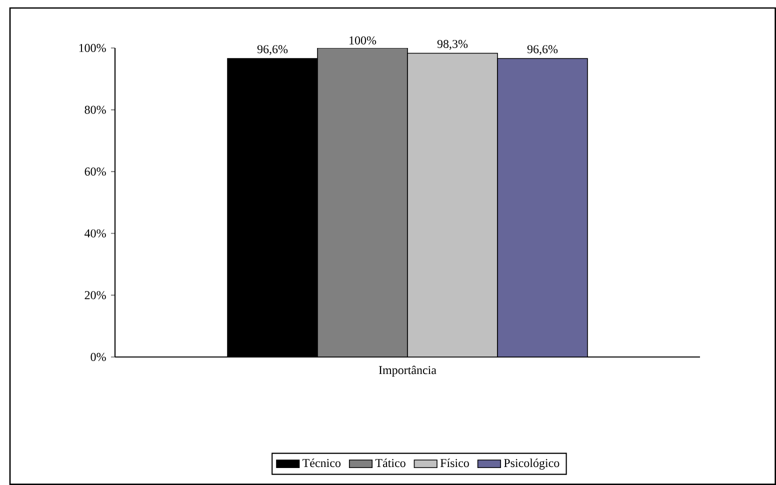  Describe the element at coordinates (95, 172) in the screenshot. I see `y-tick-label: 60%` at that location.